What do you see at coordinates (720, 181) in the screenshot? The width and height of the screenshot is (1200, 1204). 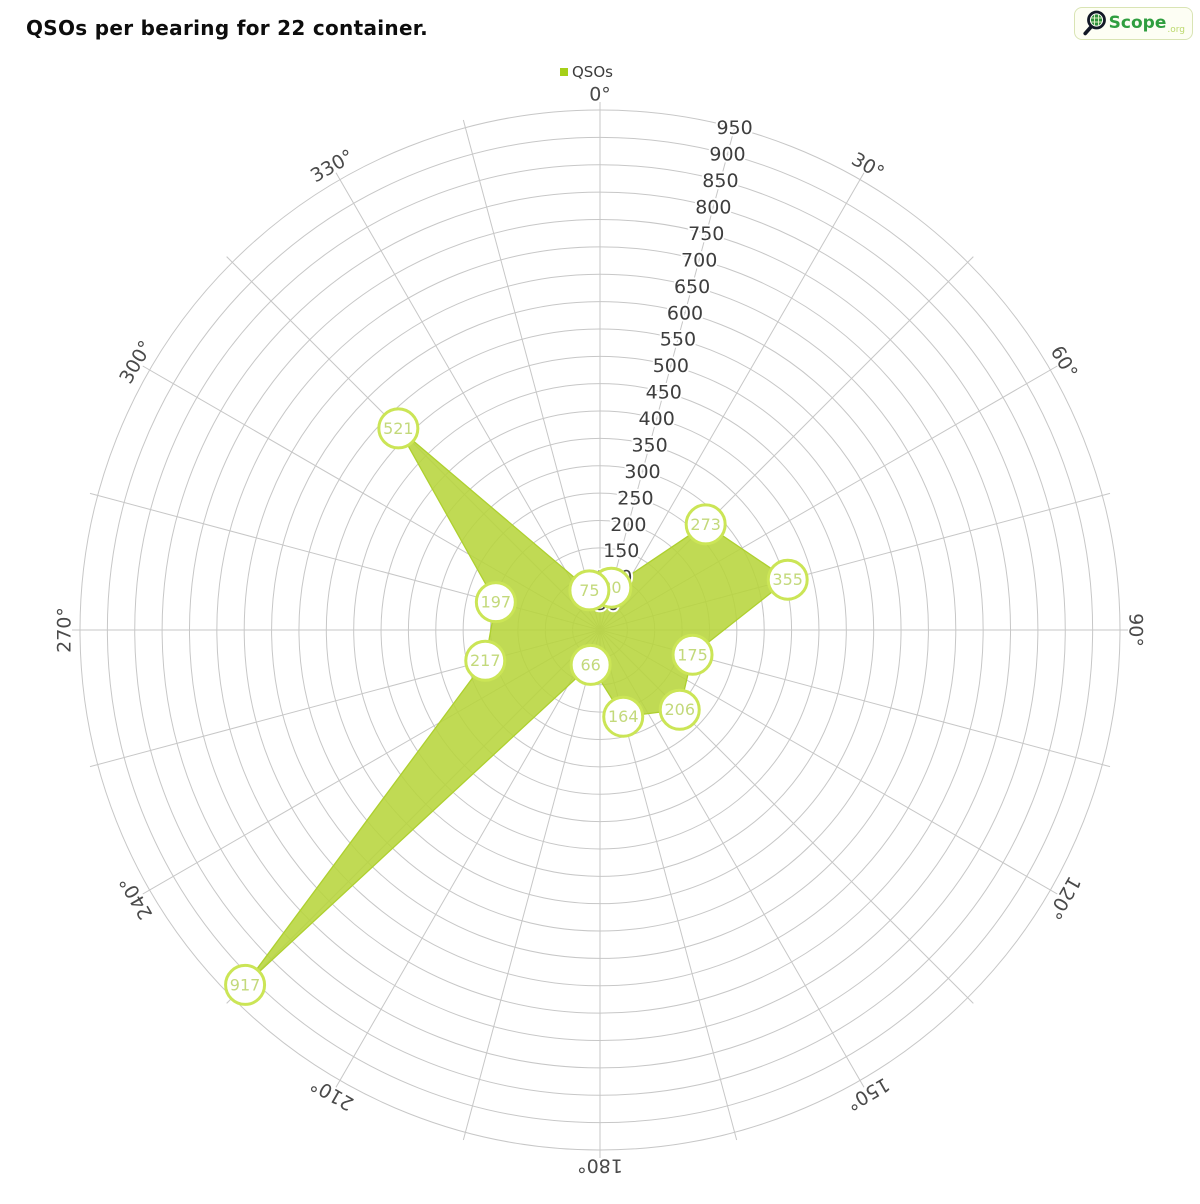 I see `radial-tick-label: 850` at bounding box center [720, 181].